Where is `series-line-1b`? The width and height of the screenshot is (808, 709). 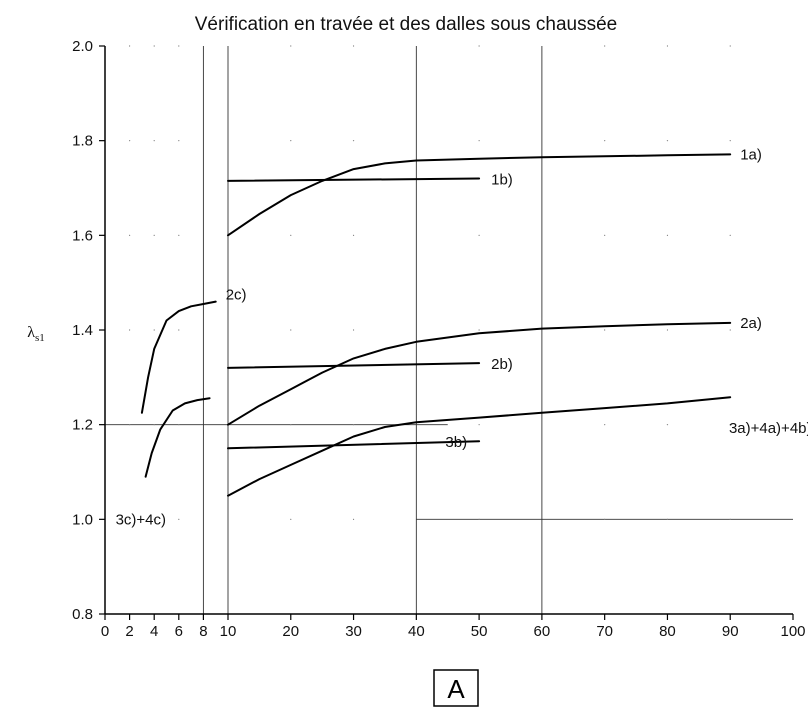
series-line-1b is located at coordinates (354, 179).